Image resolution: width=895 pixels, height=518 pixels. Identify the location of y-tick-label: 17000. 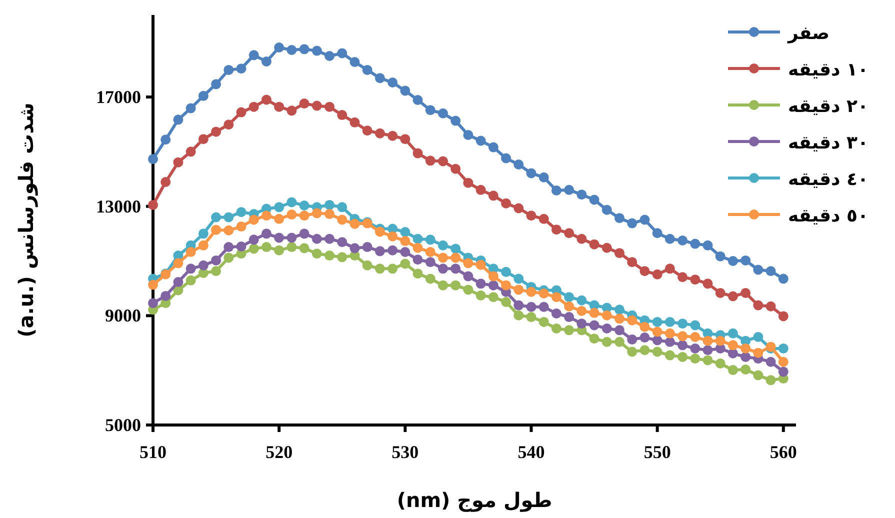
(118, 97).